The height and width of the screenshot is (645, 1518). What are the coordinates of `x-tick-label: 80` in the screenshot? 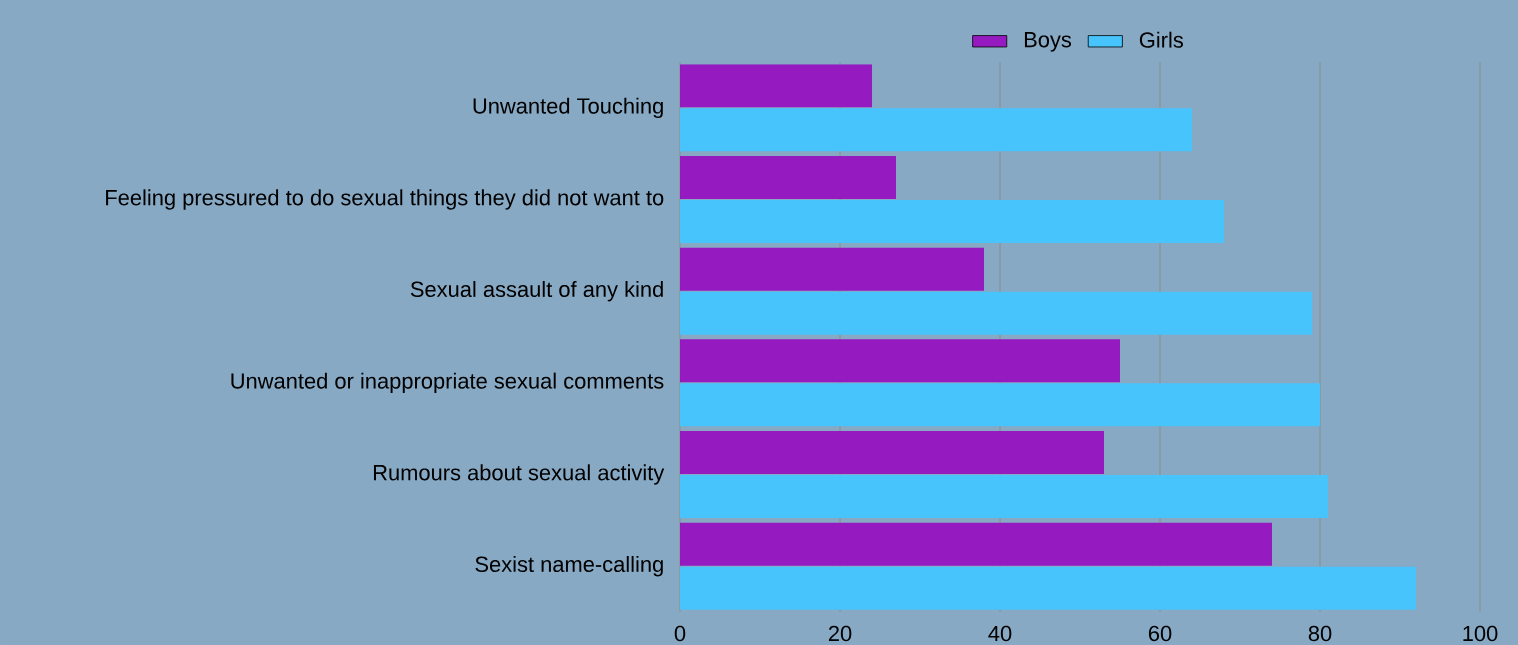 It's located at (1320, 633).